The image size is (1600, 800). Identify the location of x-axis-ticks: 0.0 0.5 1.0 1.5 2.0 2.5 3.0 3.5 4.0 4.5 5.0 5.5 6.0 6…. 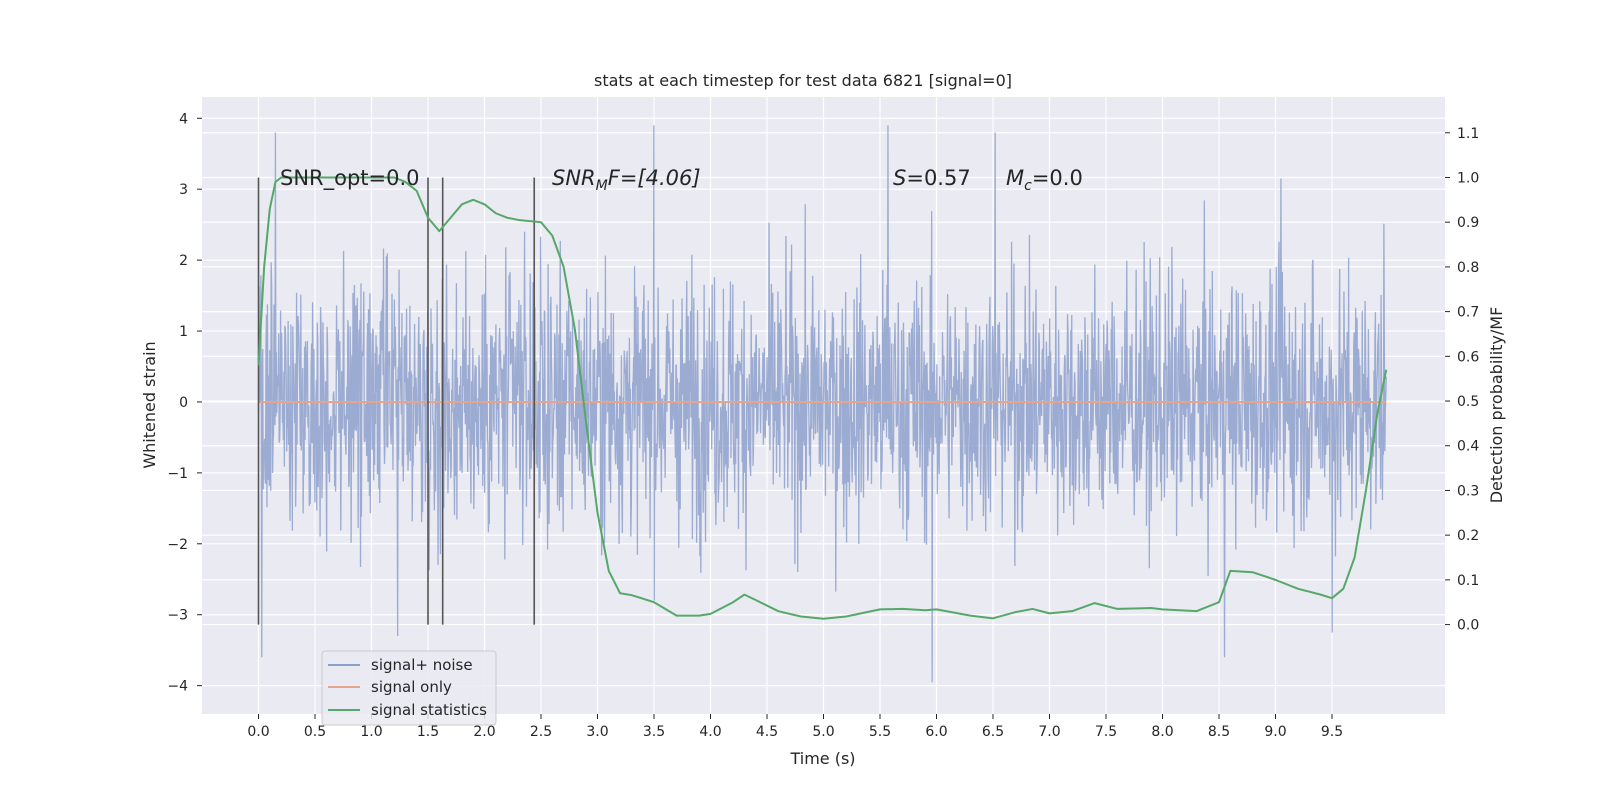
(795, 727).